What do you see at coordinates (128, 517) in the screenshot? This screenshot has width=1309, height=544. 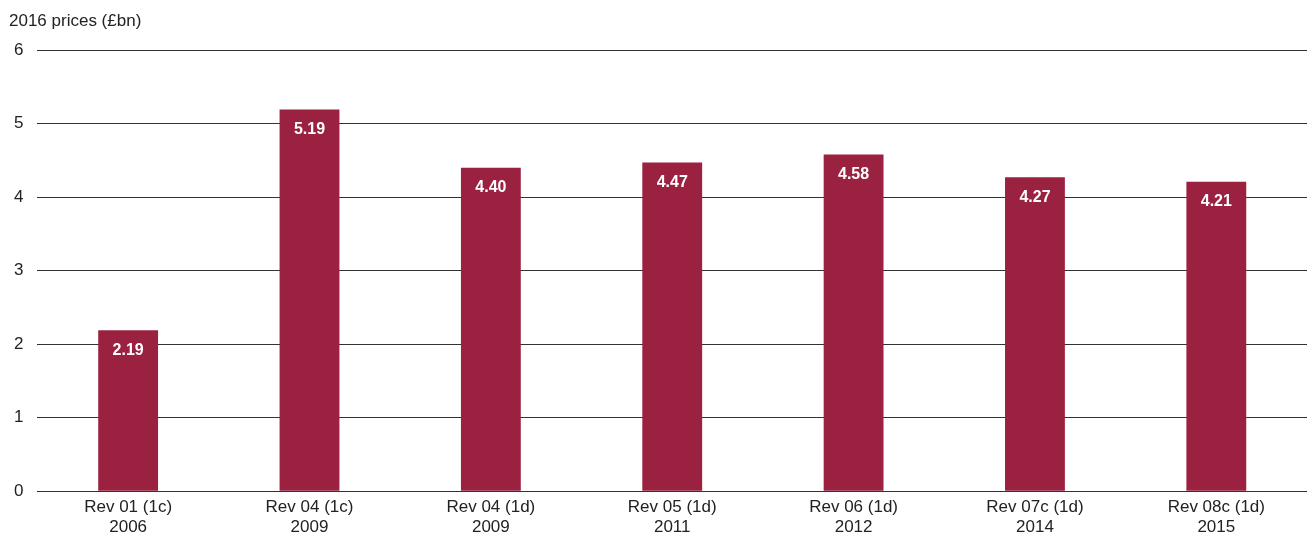 I see `x-tick-label: Rev 01 (1c) 2006` at bounding box center [128, 517].